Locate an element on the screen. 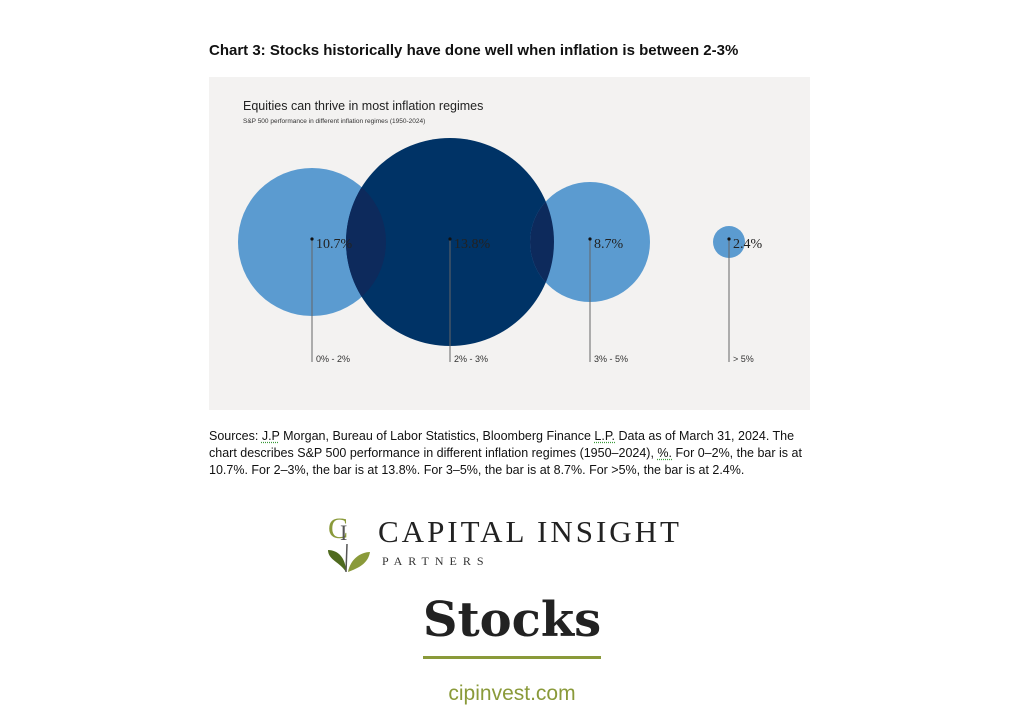 The height and width of the screenshot is (728, 1024). value-label-2: 13.8% is located at coordinates (472, 244).